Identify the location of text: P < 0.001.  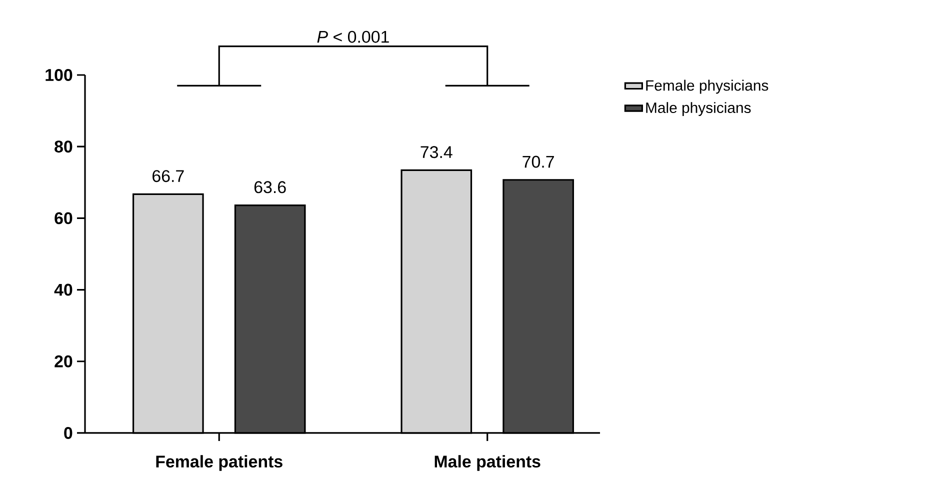
(353, 36).